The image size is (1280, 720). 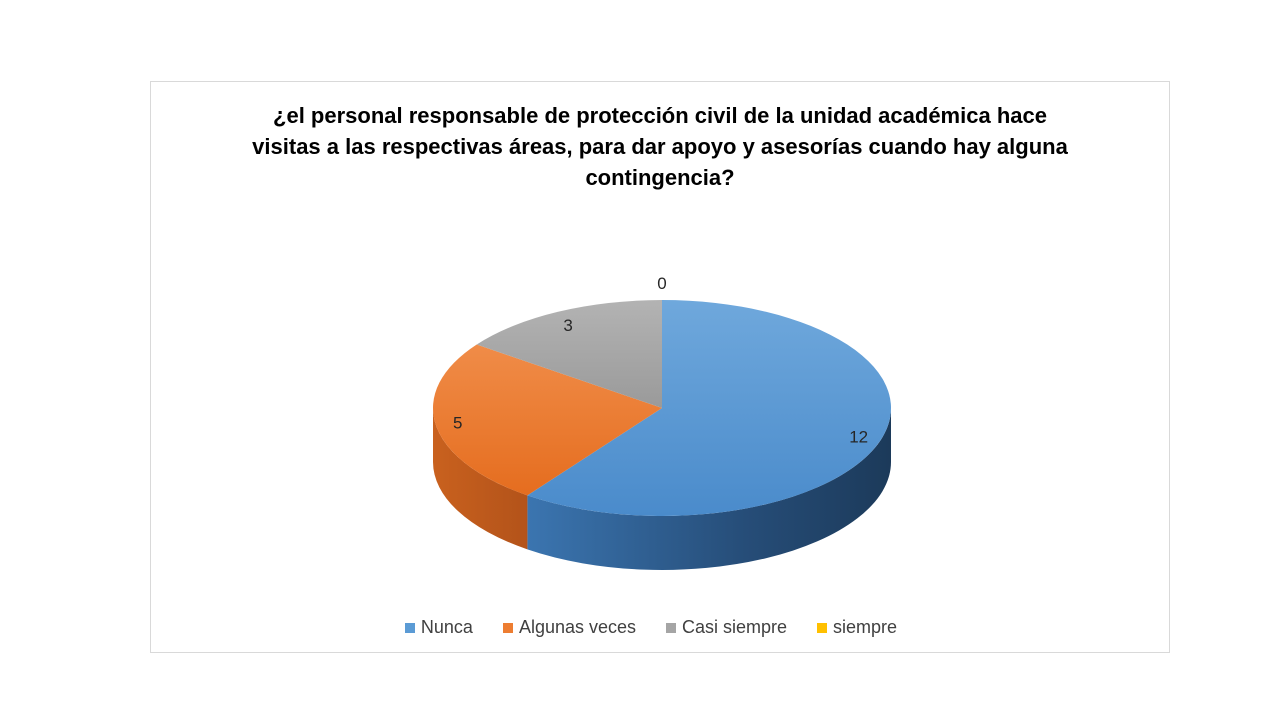 What do you see at coordinates (661, 283) in the screenshot?
I see `data-label-siempre: 0` at bounding box center [661, 283].